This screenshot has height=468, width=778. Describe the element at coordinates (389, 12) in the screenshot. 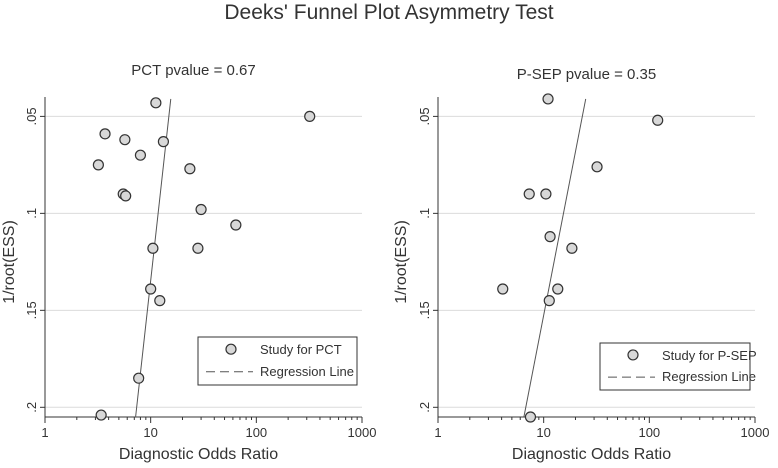

I see `figure-title: Deeks' Funnel Plot Asymmetry Test` at that location.